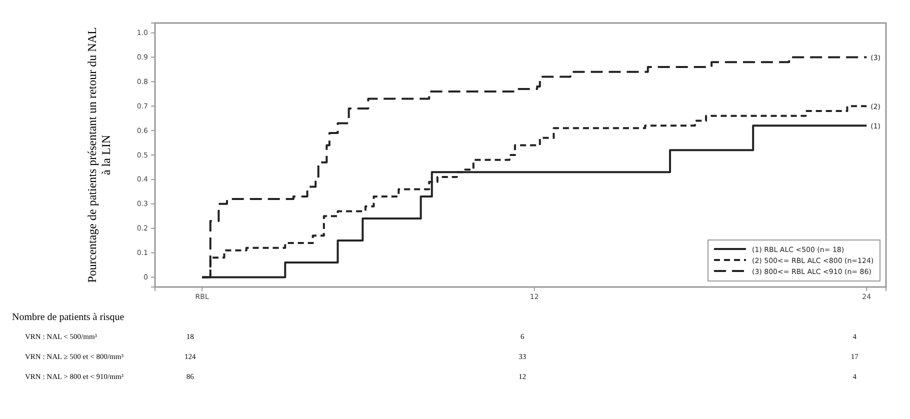  I want to click on text: Nombre de patients à risque, so click(68, 317).